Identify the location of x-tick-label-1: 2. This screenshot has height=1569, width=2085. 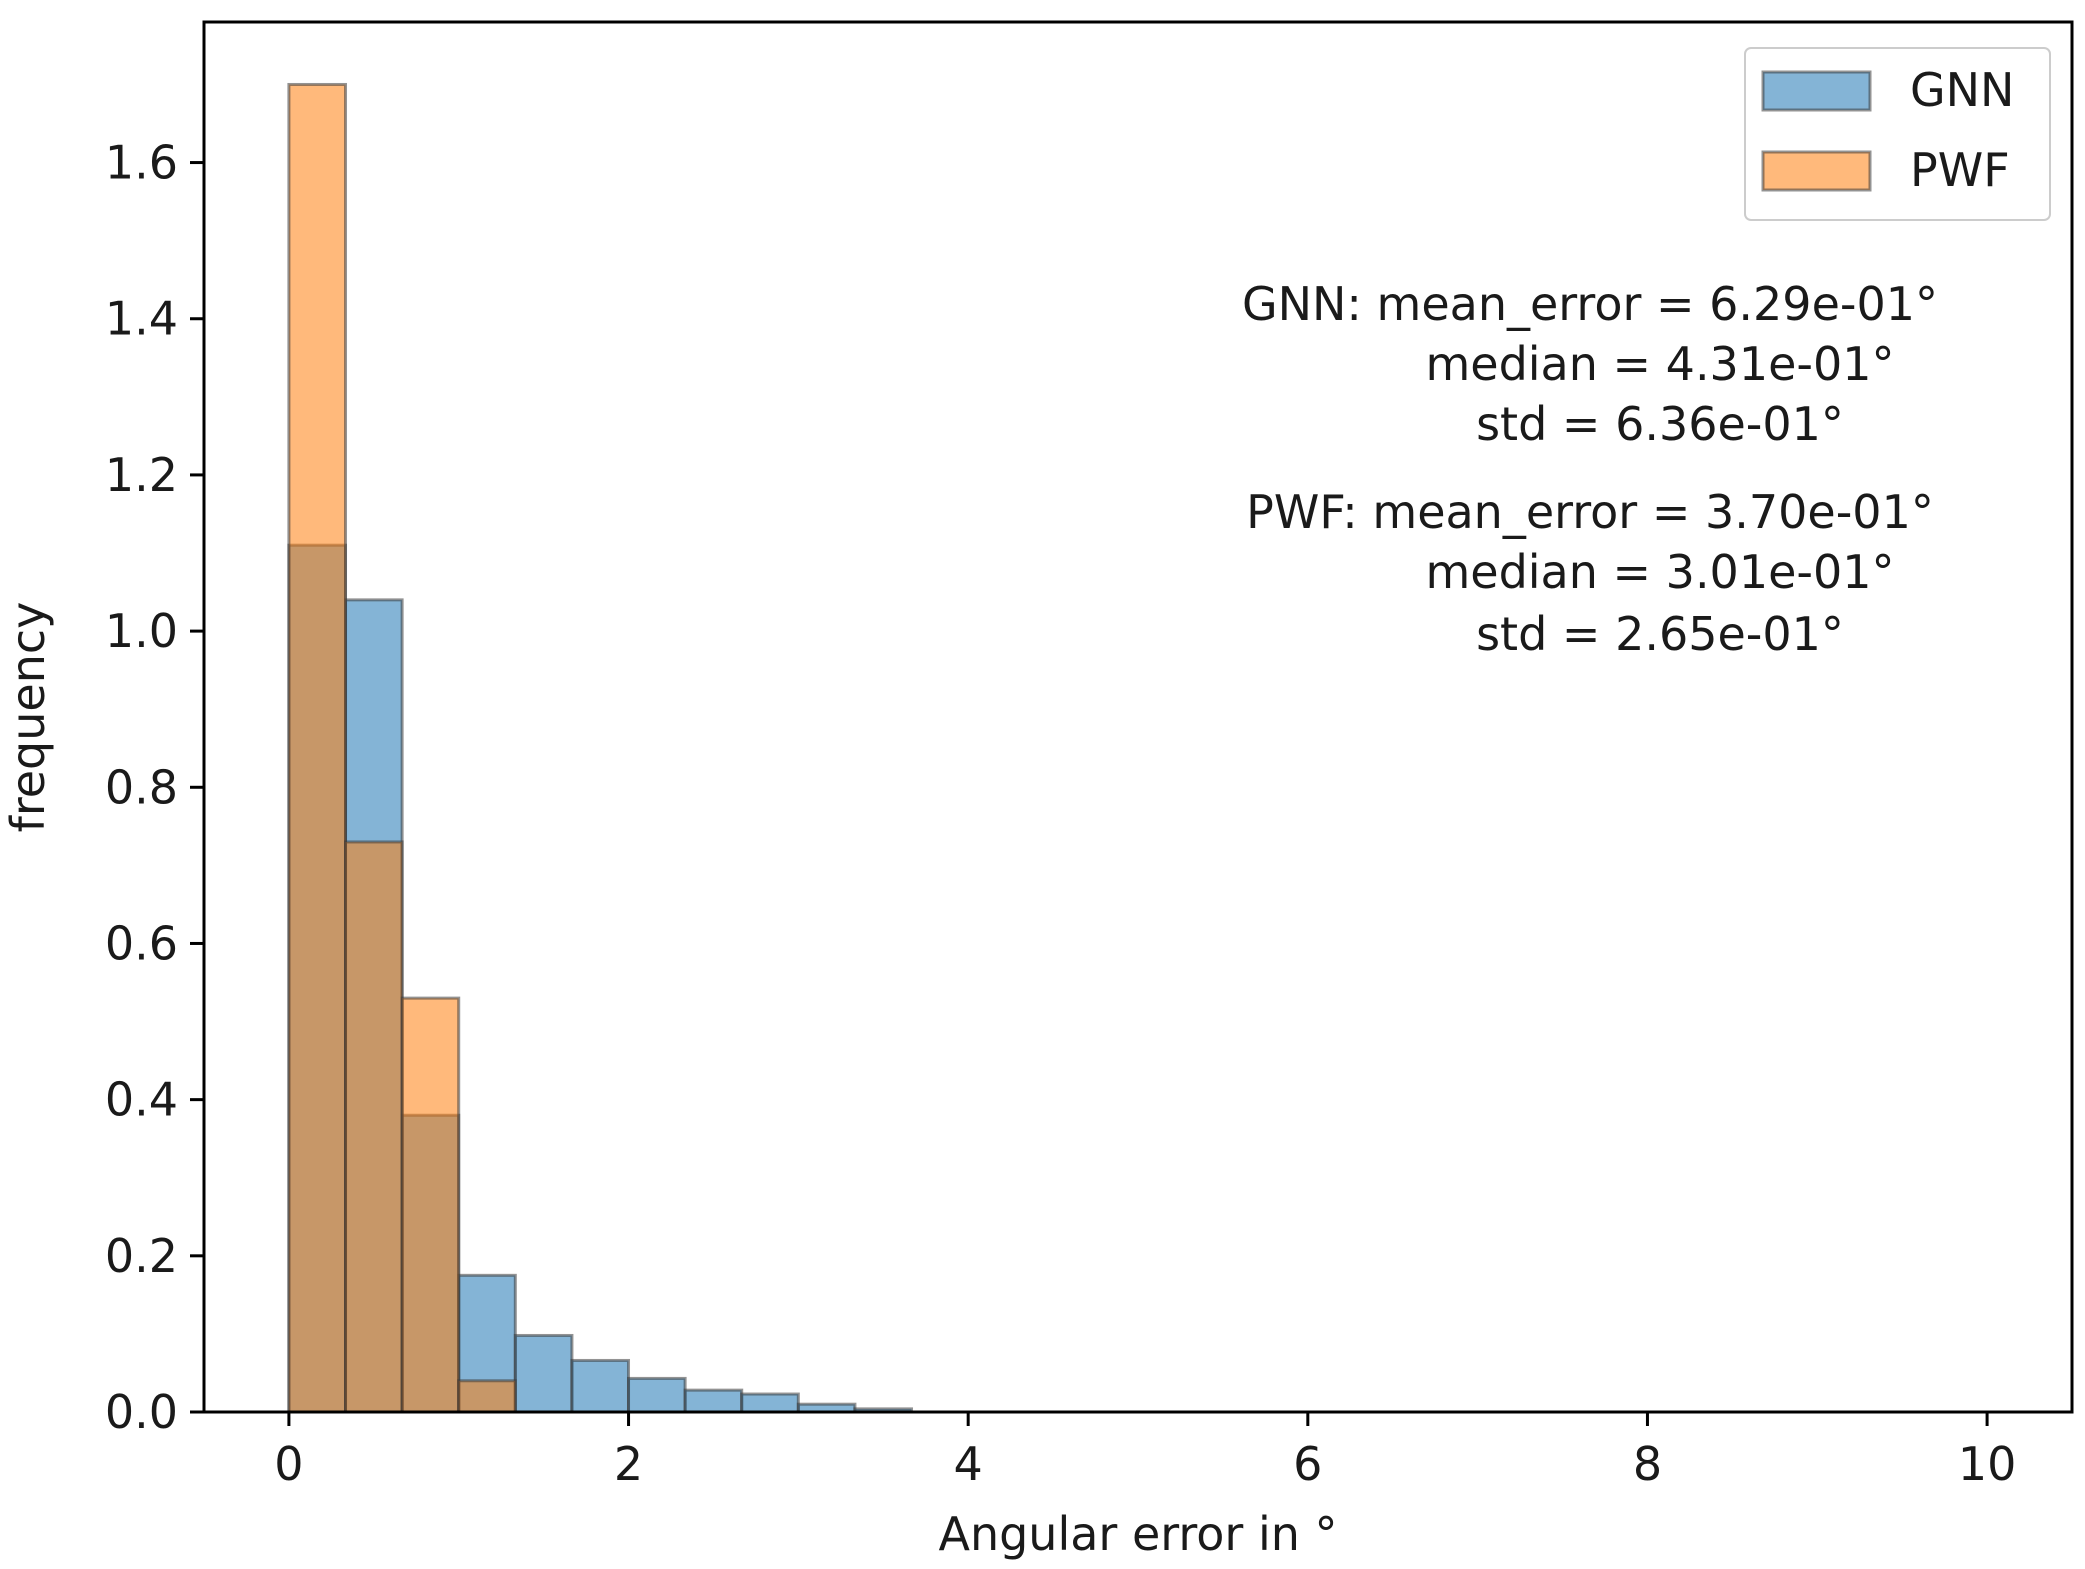
(628, 1464).